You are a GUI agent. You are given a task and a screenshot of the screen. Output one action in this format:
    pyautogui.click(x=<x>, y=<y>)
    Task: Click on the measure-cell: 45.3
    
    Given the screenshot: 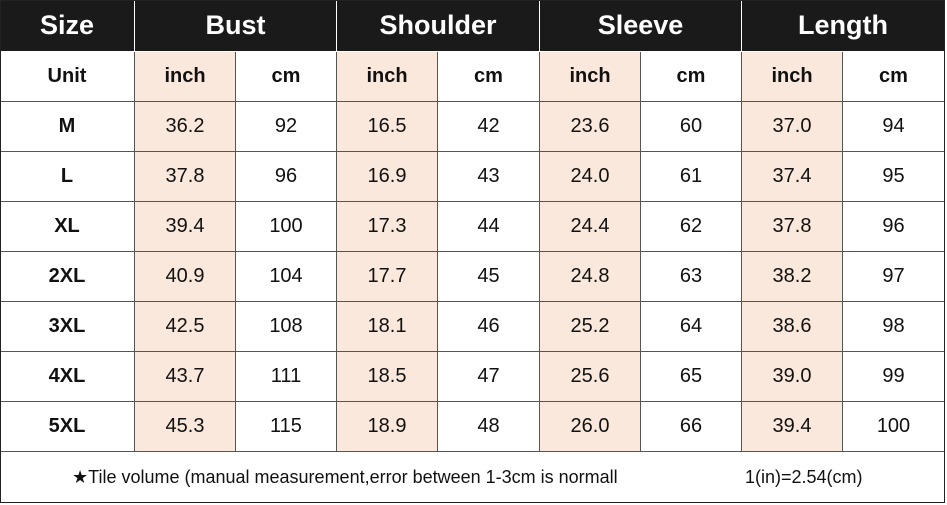 What is the action you would take?
    pyautogui.click(x=185, y=427)
    